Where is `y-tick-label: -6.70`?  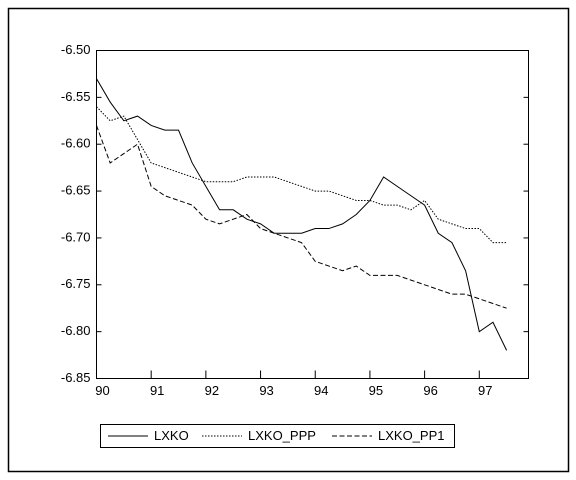 y-tick-label: -6.70 is located at coordinates (76, 236).